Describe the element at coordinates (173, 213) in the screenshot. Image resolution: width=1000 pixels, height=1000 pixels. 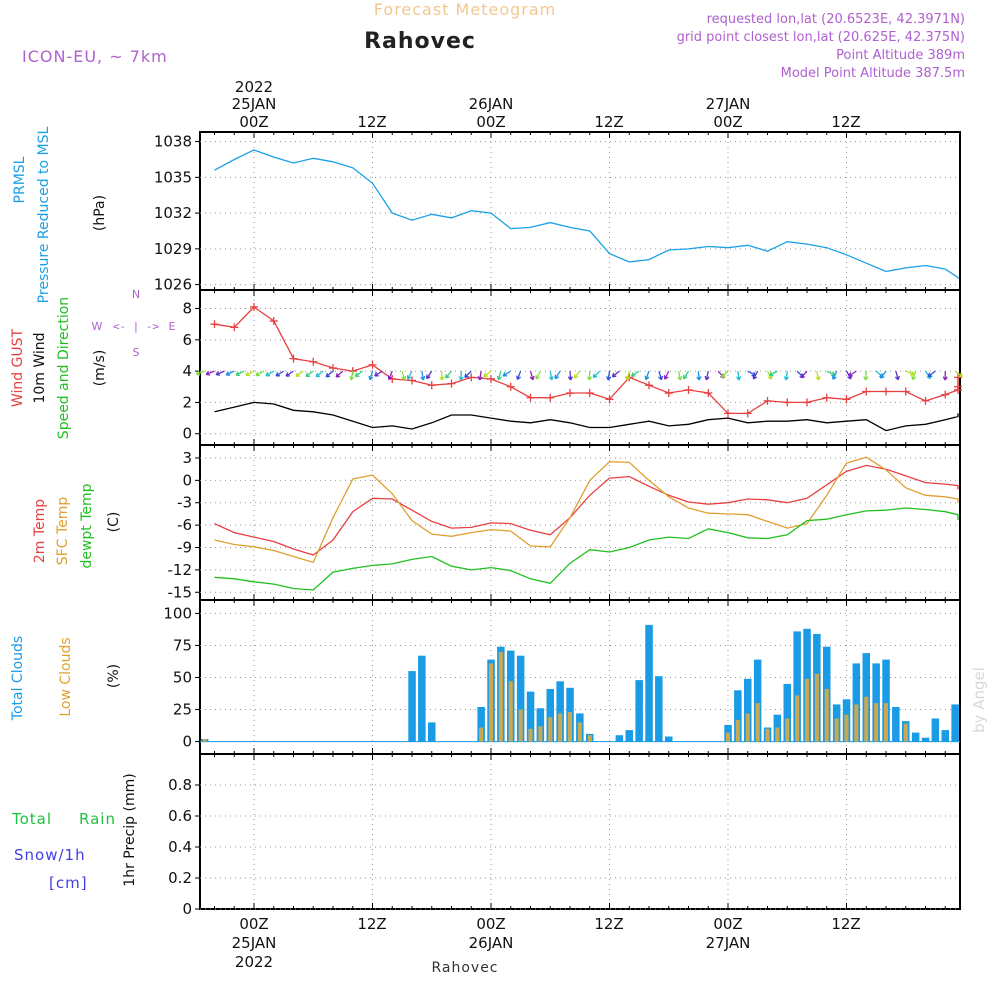
I see `y-tick-label: 1032` at that location.